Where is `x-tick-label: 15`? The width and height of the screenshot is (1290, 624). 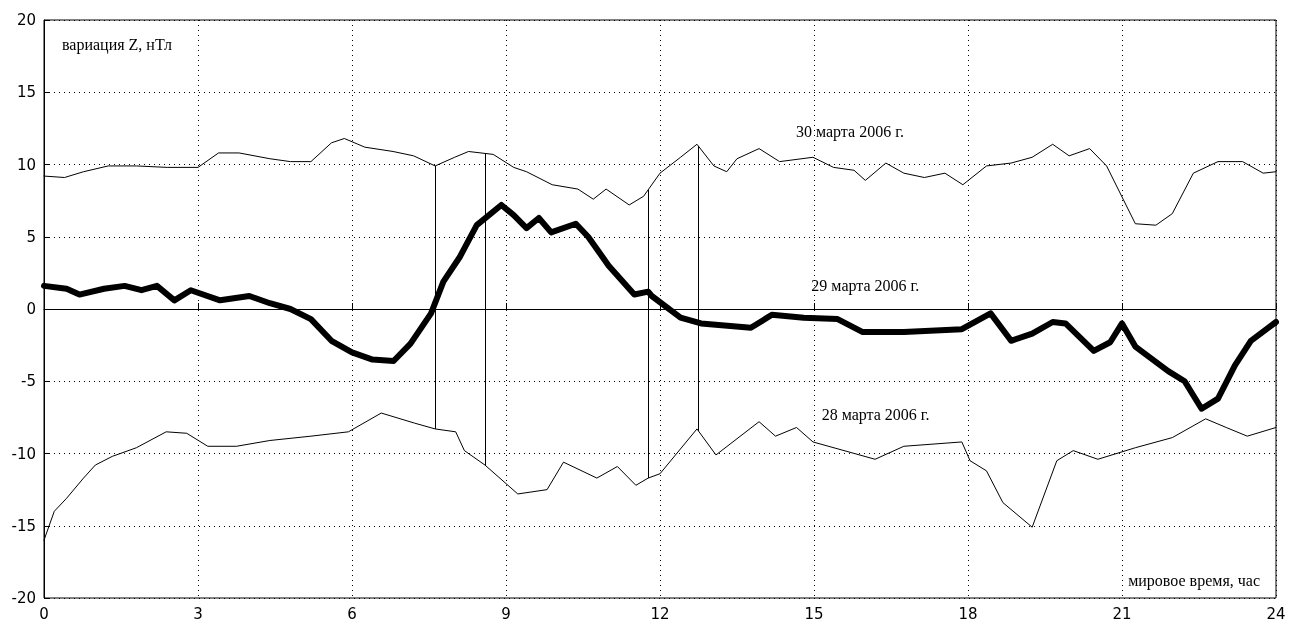
x-tick-label: 15 is located at coordinates (814, 613).